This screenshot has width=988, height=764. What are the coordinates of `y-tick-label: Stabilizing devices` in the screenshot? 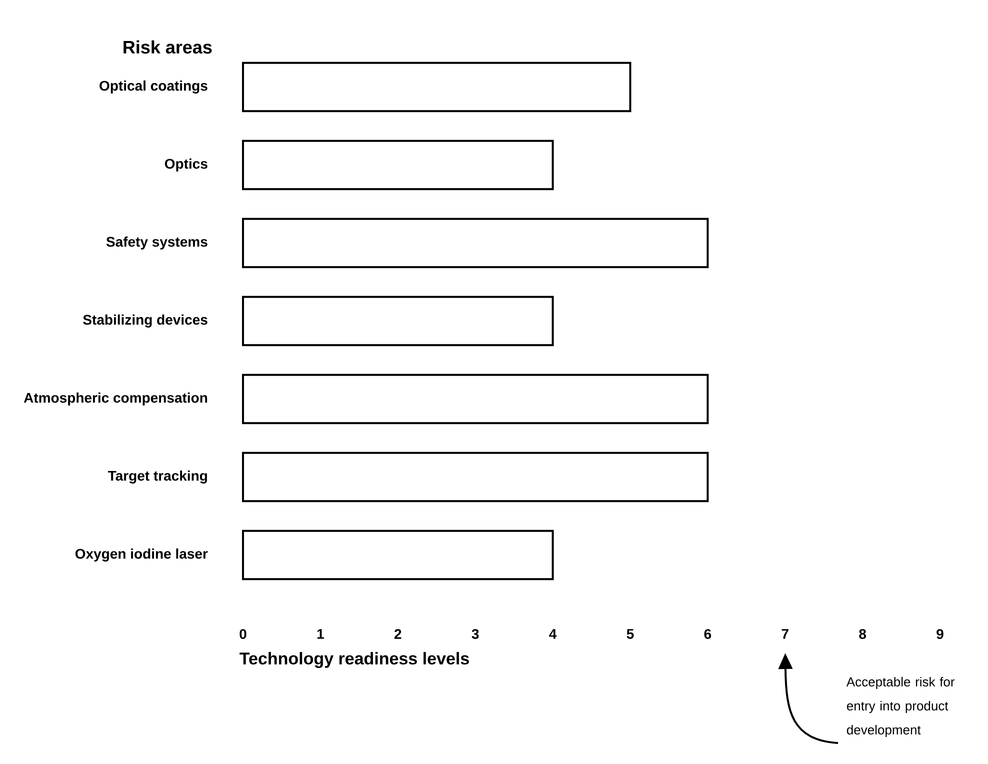 It's located at (145, 321).